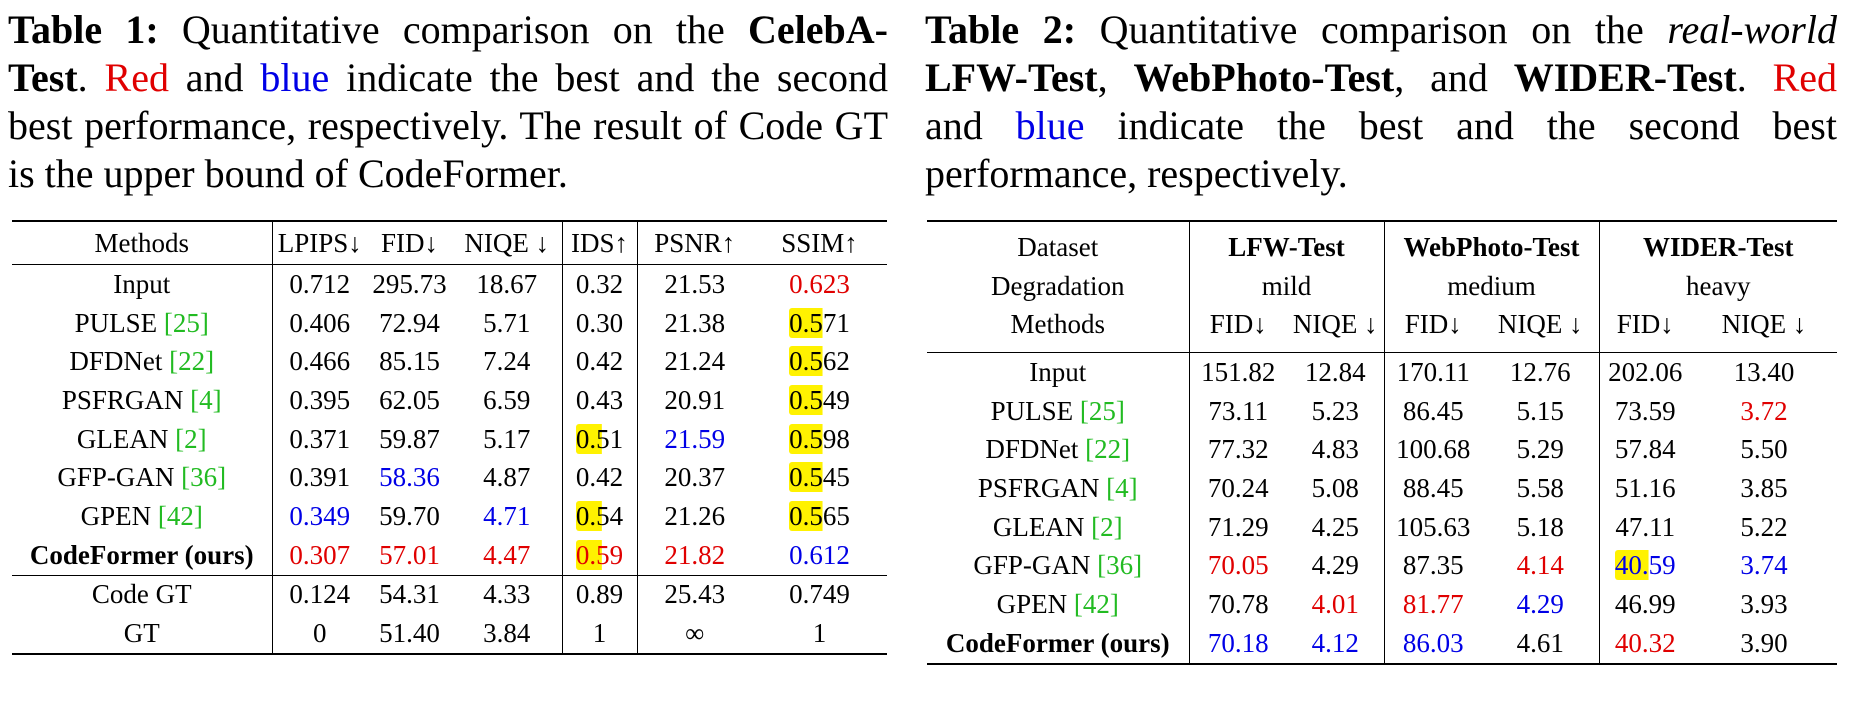 Image resolution: width=1850 pixels, height=701 pixels. I want to click on value-text: ∞, so click(695, 633).